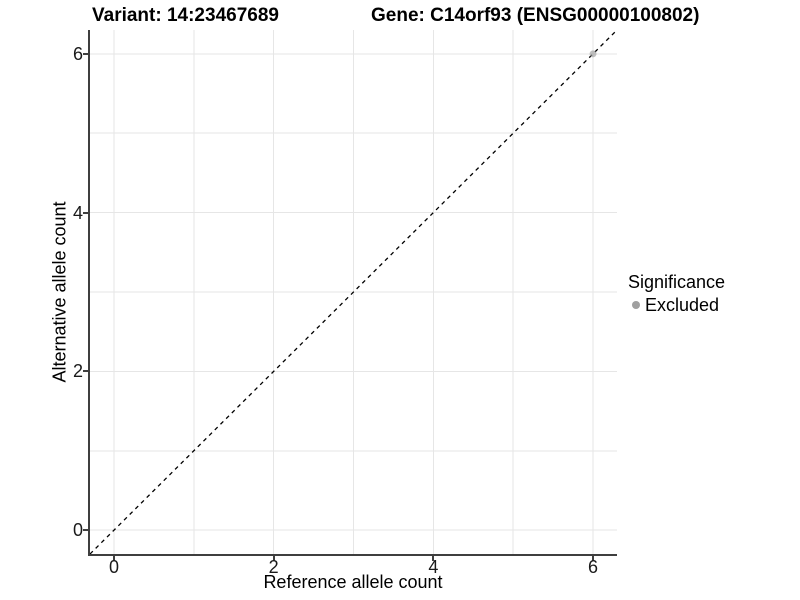 This screenshot has width=800, height=600. I want to click on legend-entry-excluded: Excluded, so click(676, 305).